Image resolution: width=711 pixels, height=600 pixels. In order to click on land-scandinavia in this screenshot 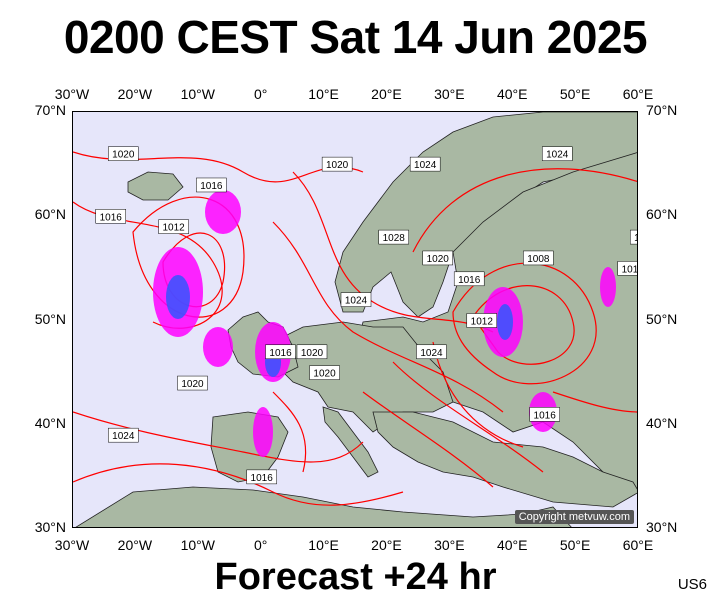, I will do `click(485, 215)`.